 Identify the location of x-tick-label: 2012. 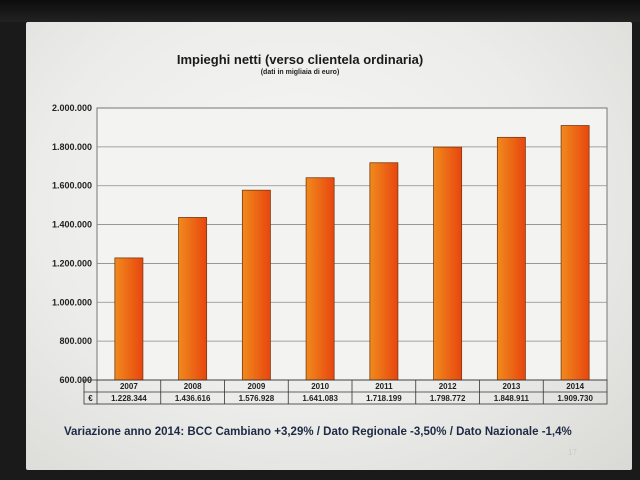
(448, 386).